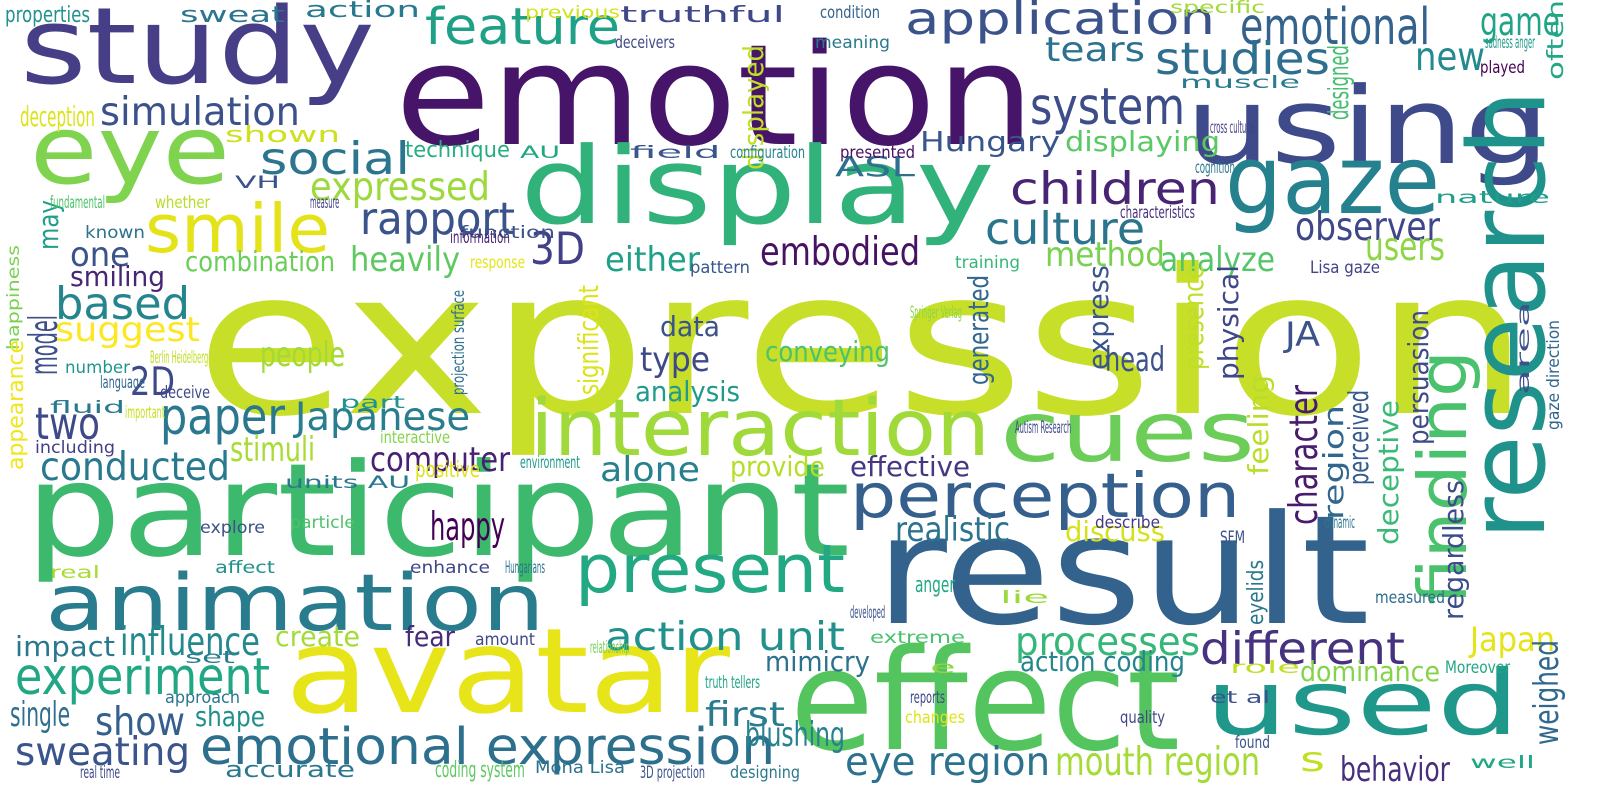 The height and width of the screenshot is (800, 1600). What do you see at coordinates (1043, 426) in the screenshot?
I see `word-autism-research: Autism Research` at bounding box center [1043, 426].